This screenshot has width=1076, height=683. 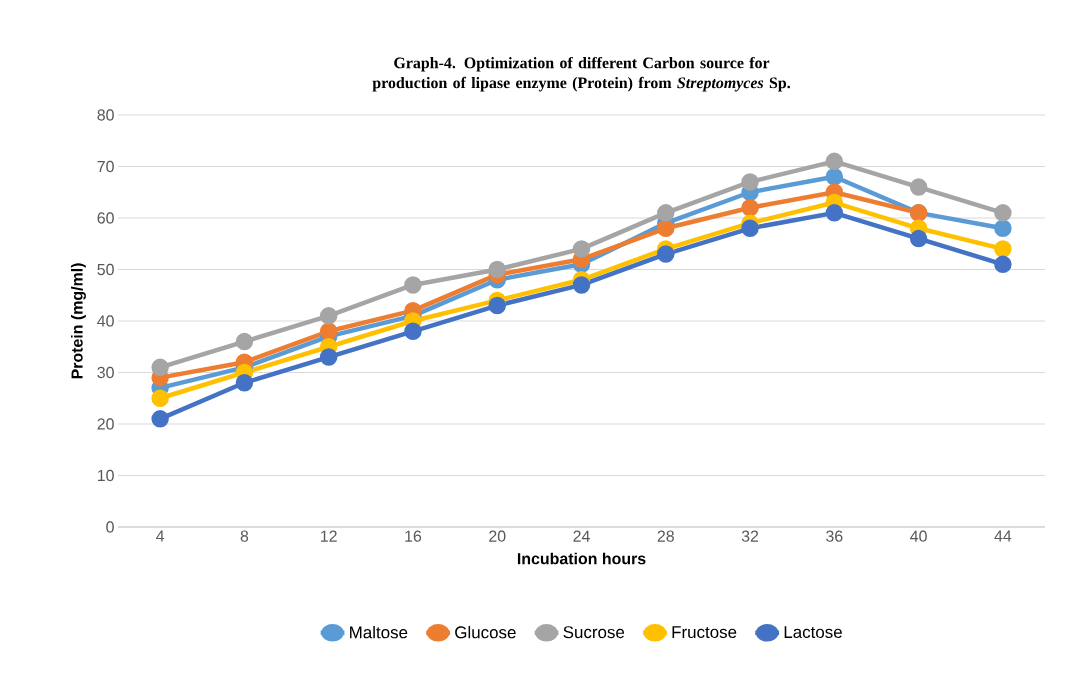 What do you see at coordinates (665, 536) in the screenshot?
I see `x-tick-label: 28` at bounding box center [665, 536].